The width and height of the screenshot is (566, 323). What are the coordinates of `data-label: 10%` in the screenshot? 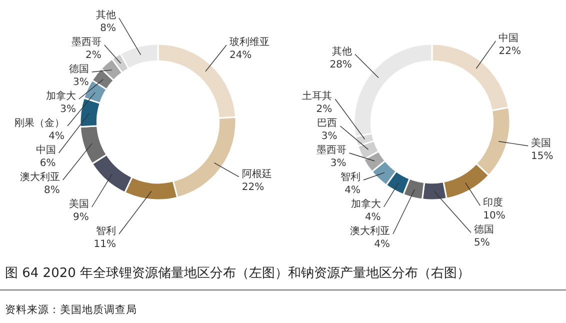 It's located at (494, 216).